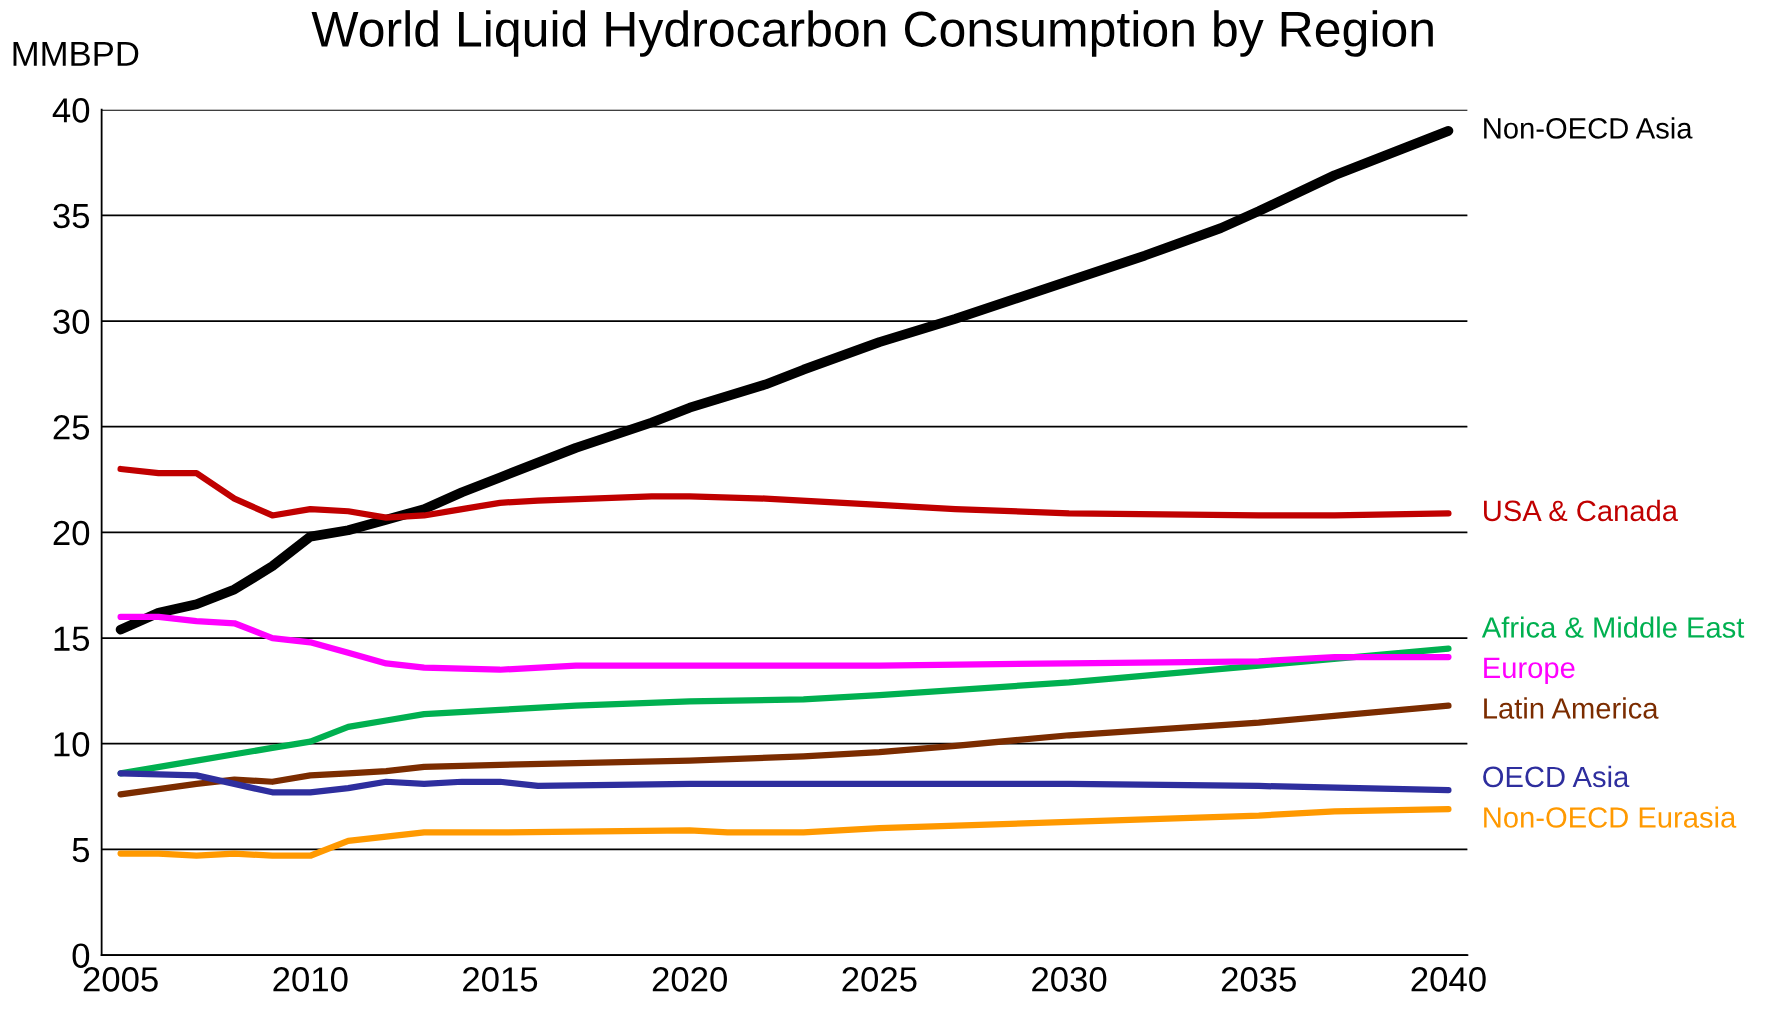  Describe the element at coordinates (71, 321) in the screenshot. I see `y-tick-label: 30` at that location.